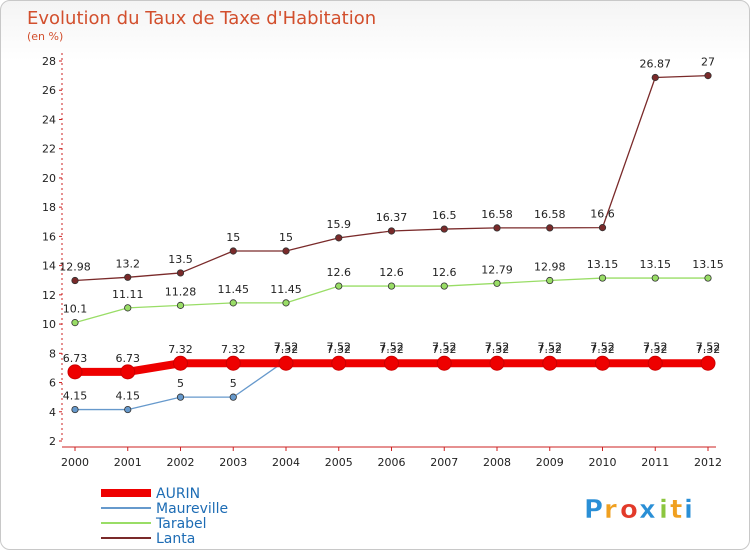 The image size is (750, 550). Describe the element at coordinates (233, 383) in the screenshot. I see `data-label-maureville: 5` at that location.